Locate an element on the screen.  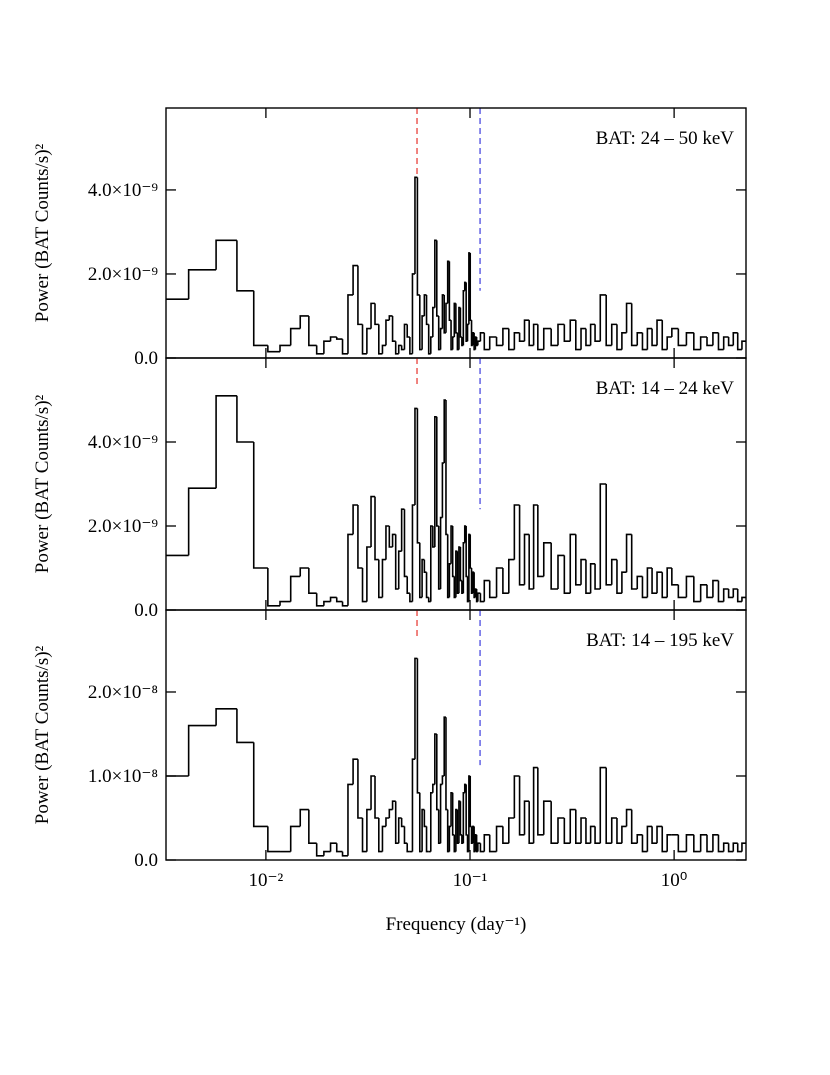
y-axis-label: Power (BAT Counts/s)² is located at coordinates (42, 734).